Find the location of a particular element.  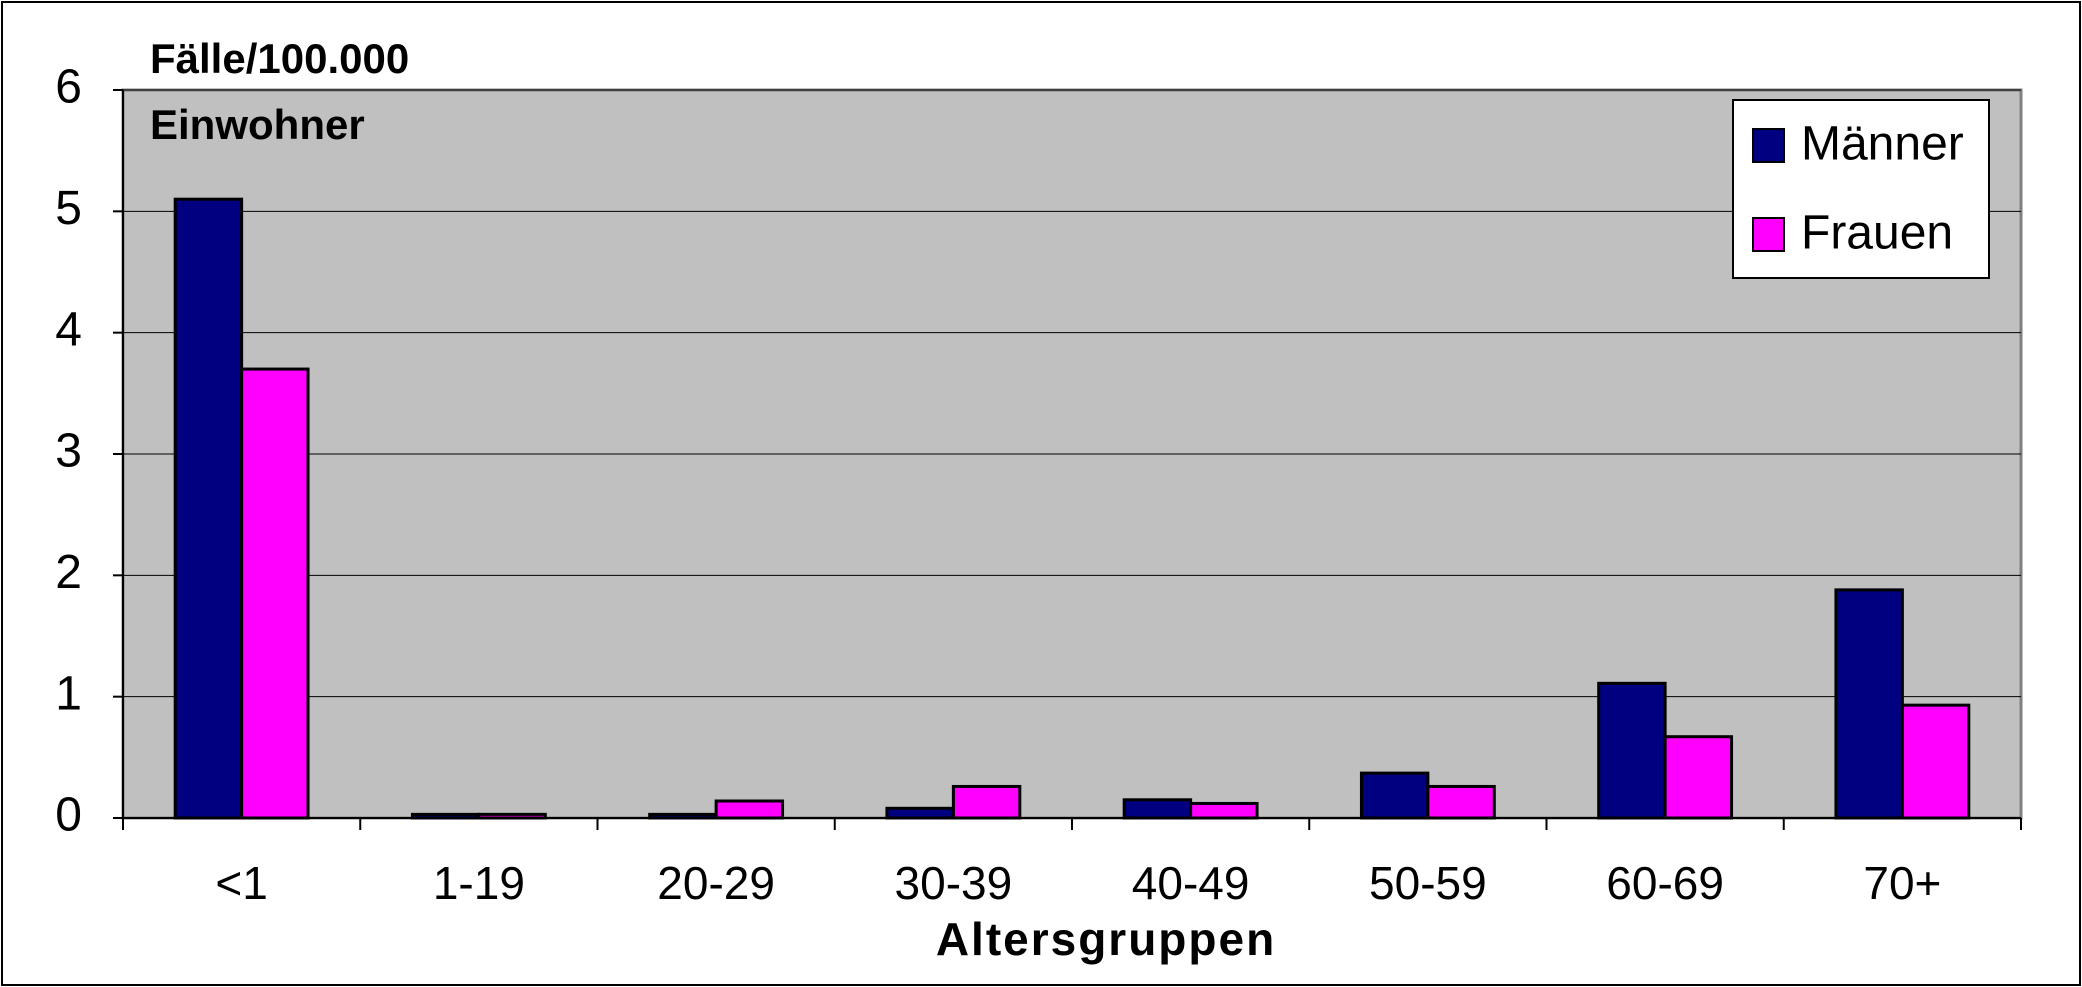

y-tick-label: 4 is located at coordinates (68, 329).